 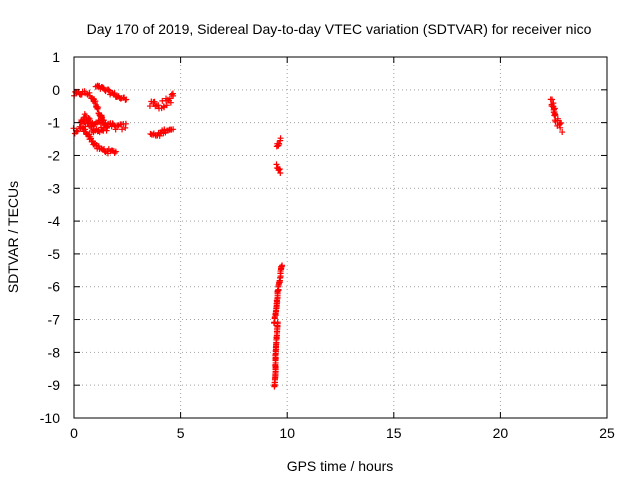 I want to click on cluster-early-arc, so click(x=111, y=92).